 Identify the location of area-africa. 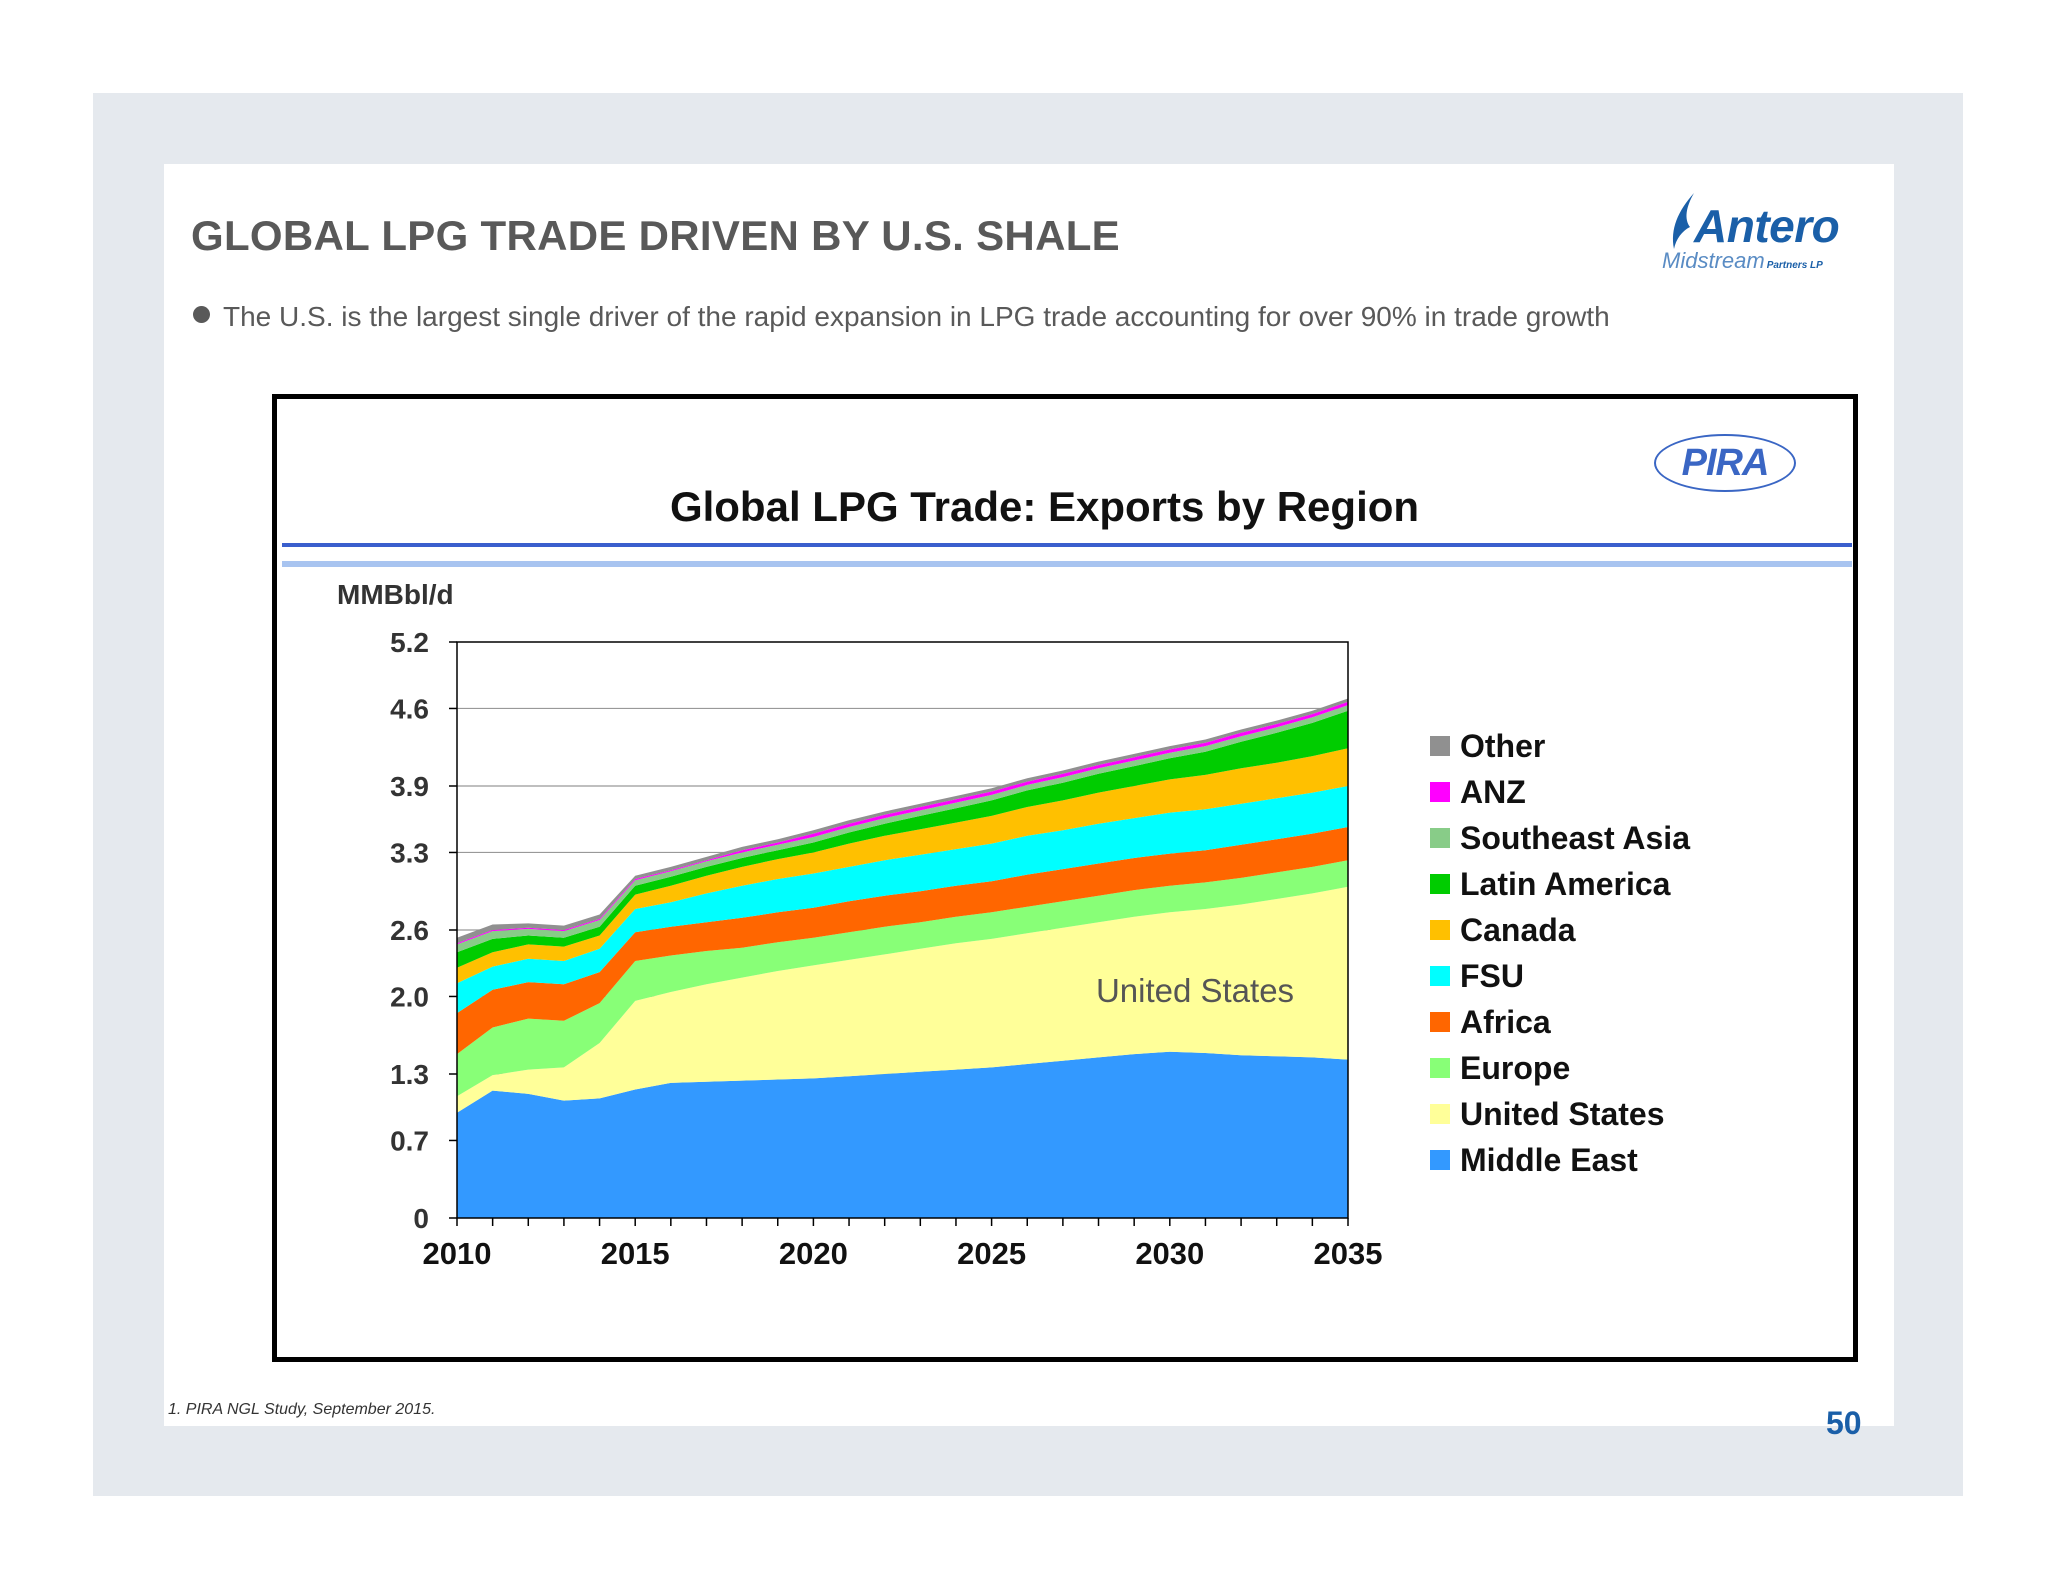
(902, 941).